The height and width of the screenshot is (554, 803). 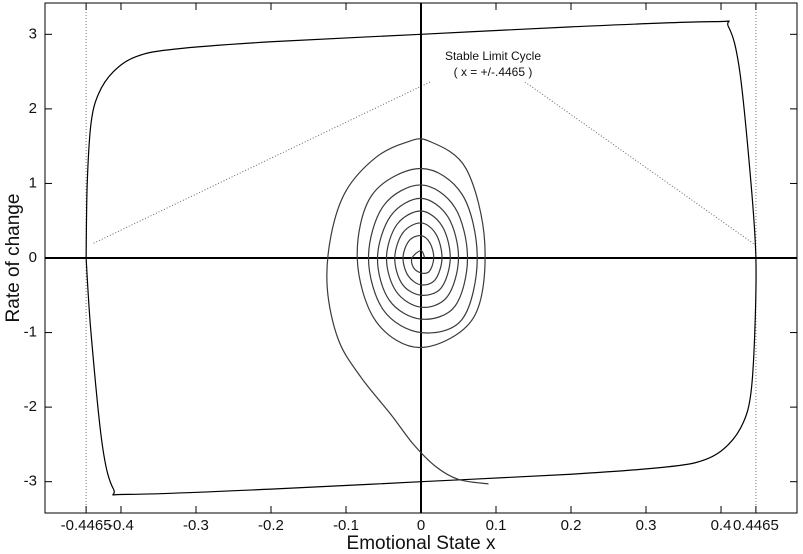 I want to click on x-tick-label: 0.2, so click(x=571, y=525).